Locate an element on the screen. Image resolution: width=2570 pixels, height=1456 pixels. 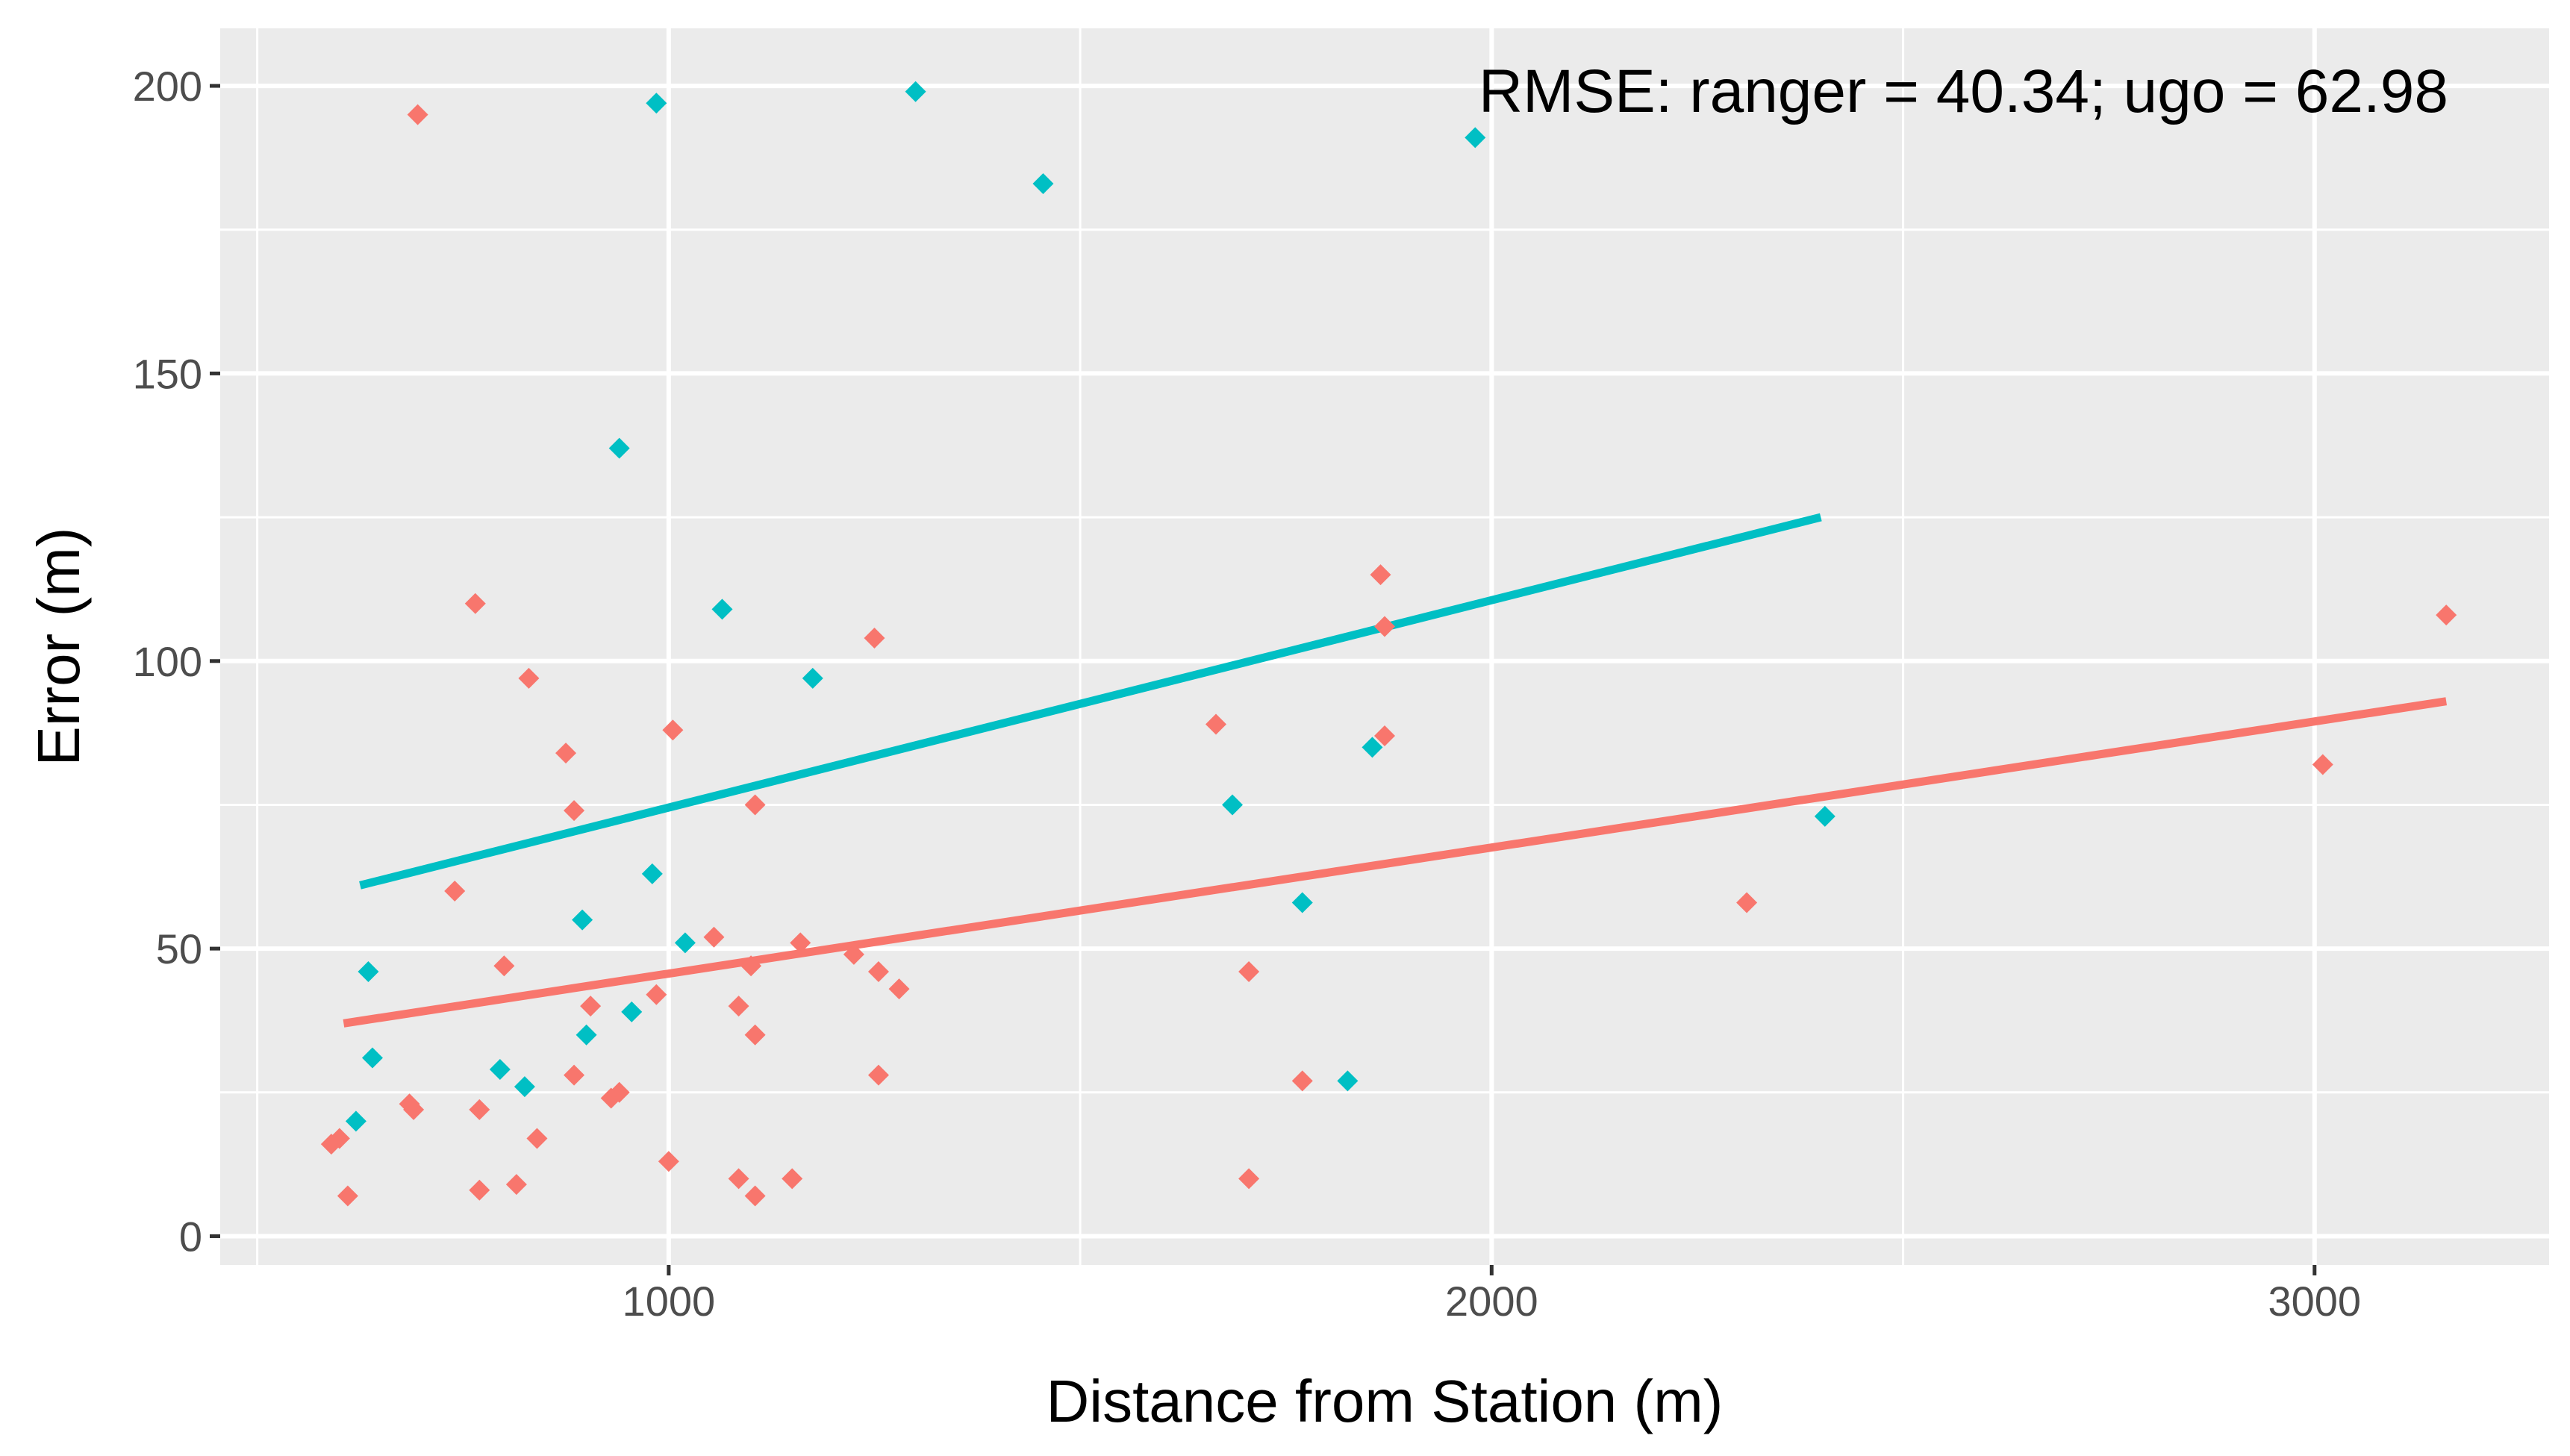
y-tick-label: 50 is located at coordinates (179, 948).